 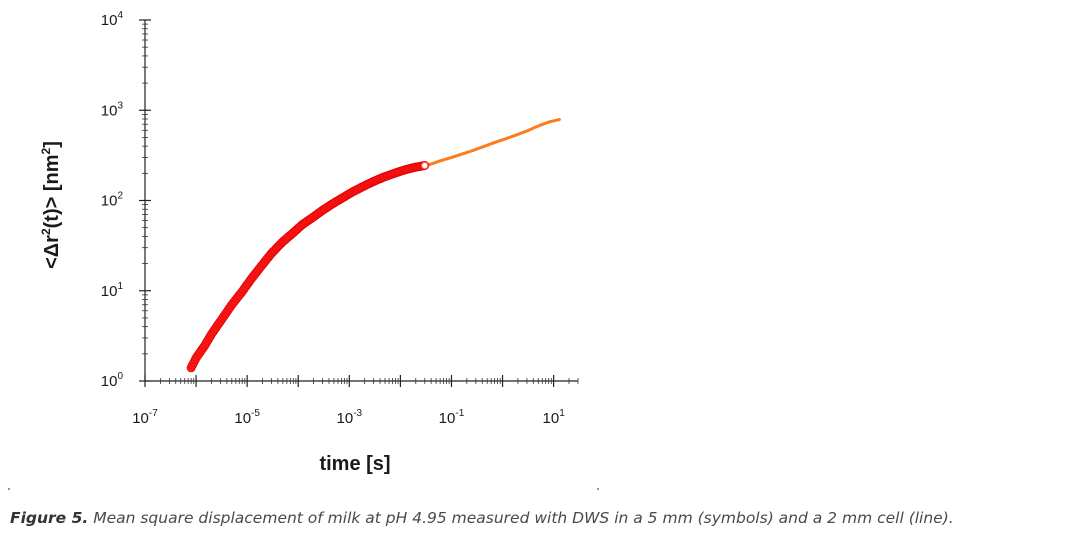 I want to click on x-tick-exp: -1, so click(x=459, y=413).